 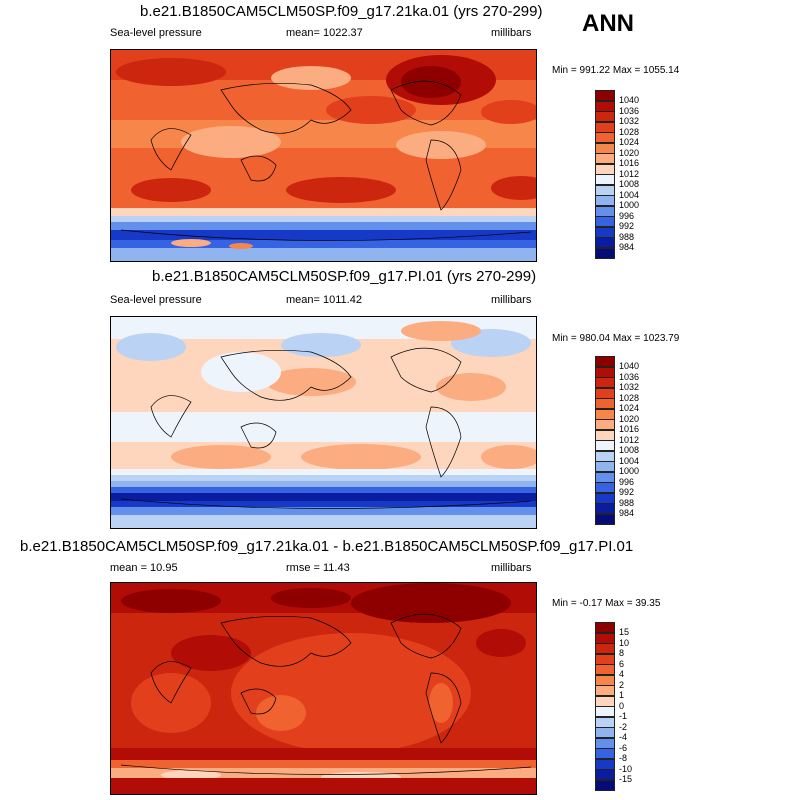 I want to click on season-label: ANN, so click(x=608, y=23).